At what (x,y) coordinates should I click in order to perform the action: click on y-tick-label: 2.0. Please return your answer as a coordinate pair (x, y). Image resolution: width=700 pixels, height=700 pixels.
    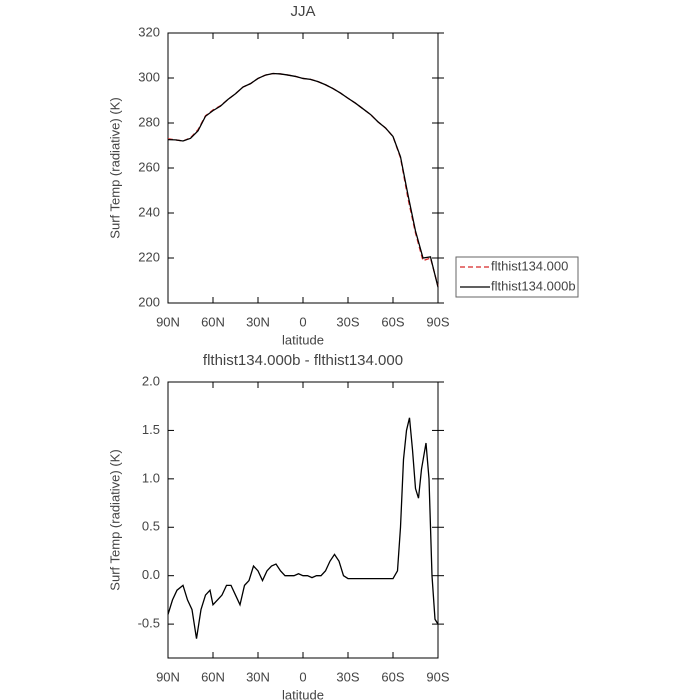
    Looking at the image, I should click on (151, 380).